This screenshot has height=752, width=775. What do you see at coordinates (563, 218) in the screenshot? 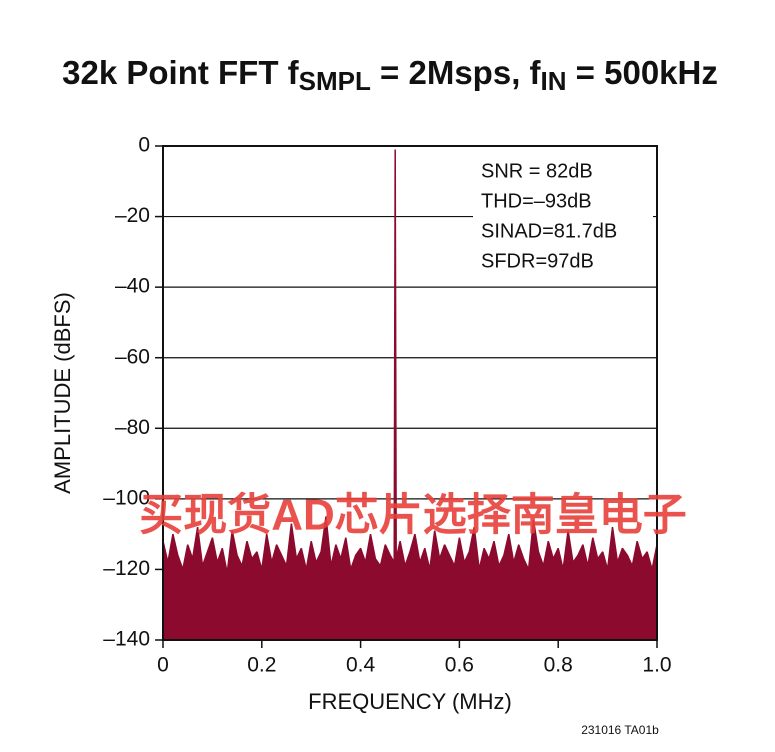
I see `annotation-background` at bounding box center [563, 218].